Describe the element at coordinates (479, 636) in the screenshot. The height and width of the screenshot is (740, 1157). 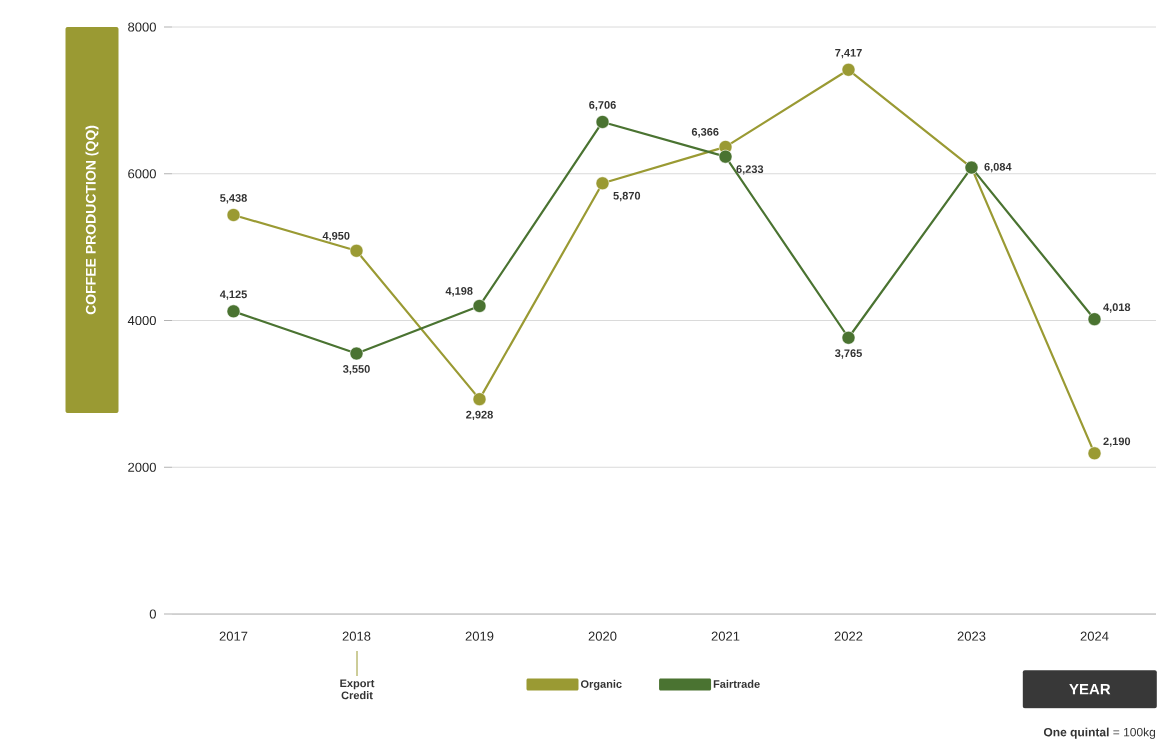
I see `x-tick-label: 2019` at that location.